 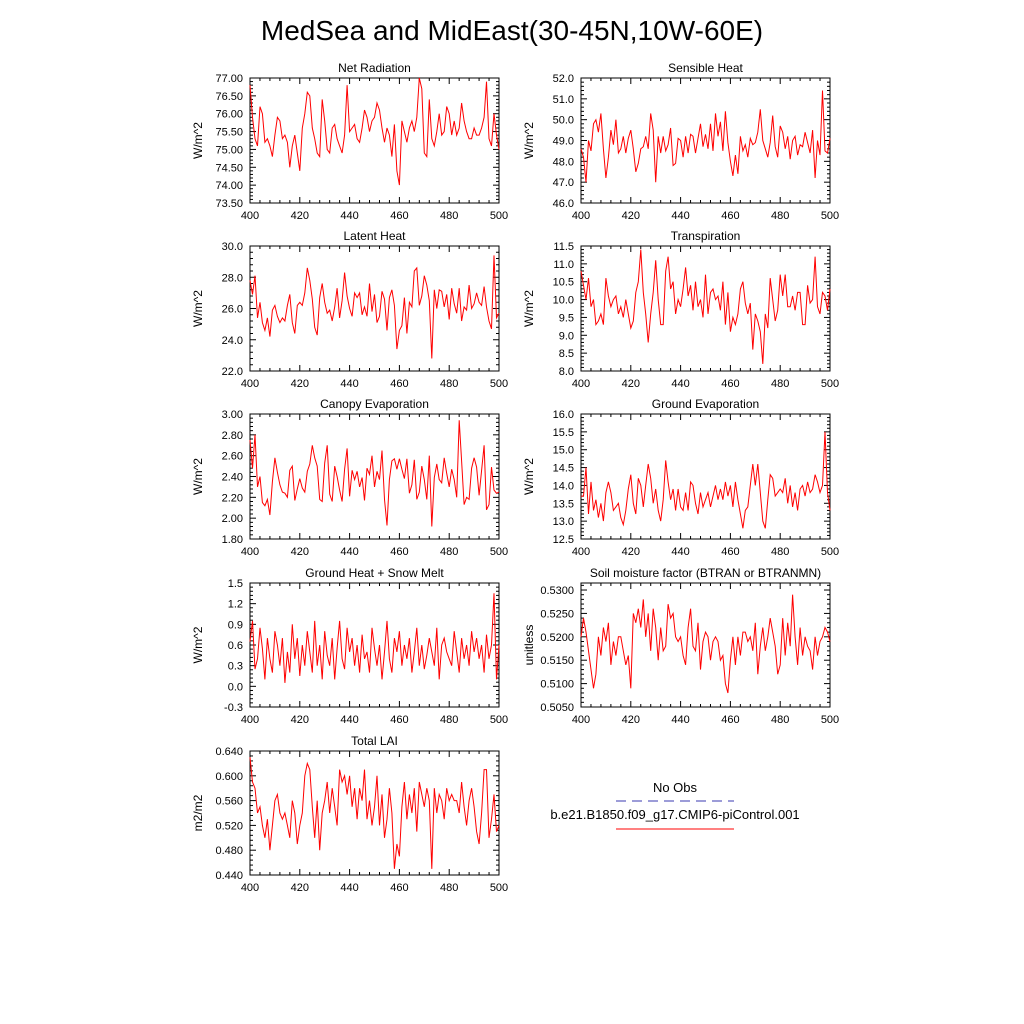 I want to click on y-tick-label: 14.5, so click(x=563, y=469).